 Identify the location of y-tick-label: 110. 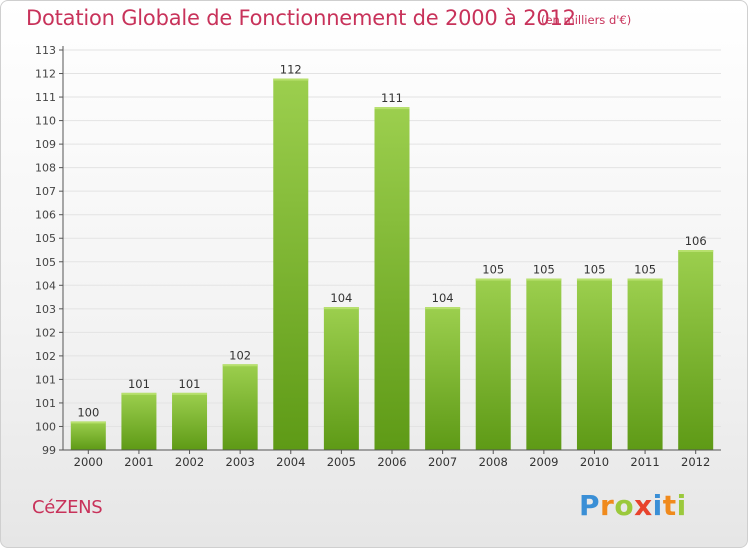
(45, 121).